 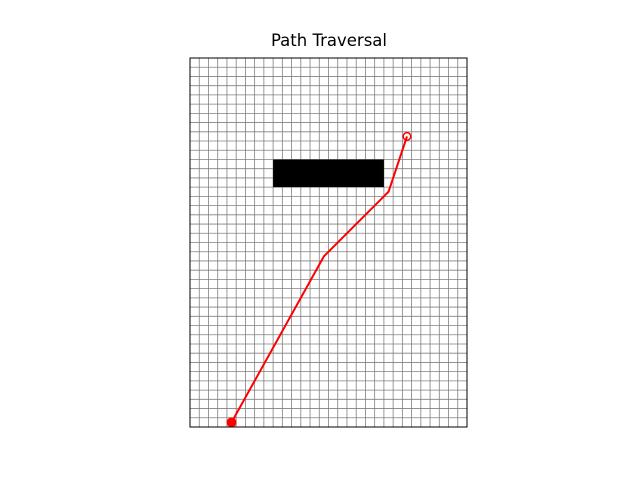 I want to click on chart-title: Path Traversal, so click(x=329, y=40).